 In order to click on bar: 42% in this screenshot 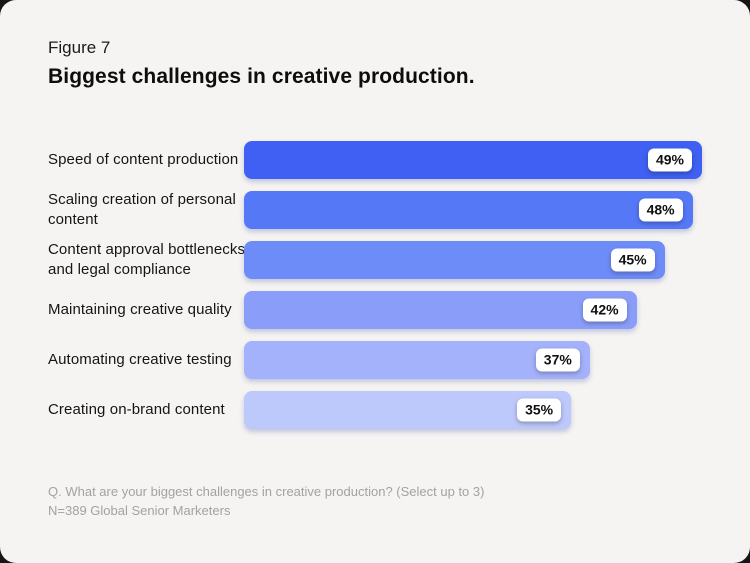, I will do `click(440, 310)`.